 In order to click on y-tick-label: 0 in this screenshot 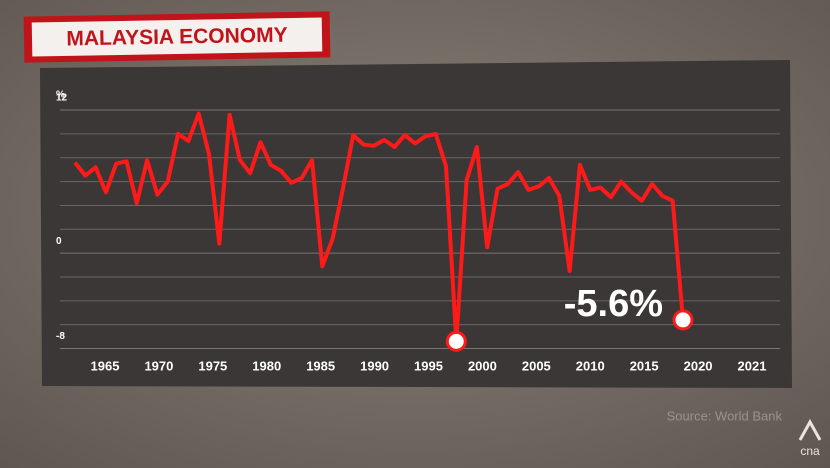, I will do `click(59, 241)`.